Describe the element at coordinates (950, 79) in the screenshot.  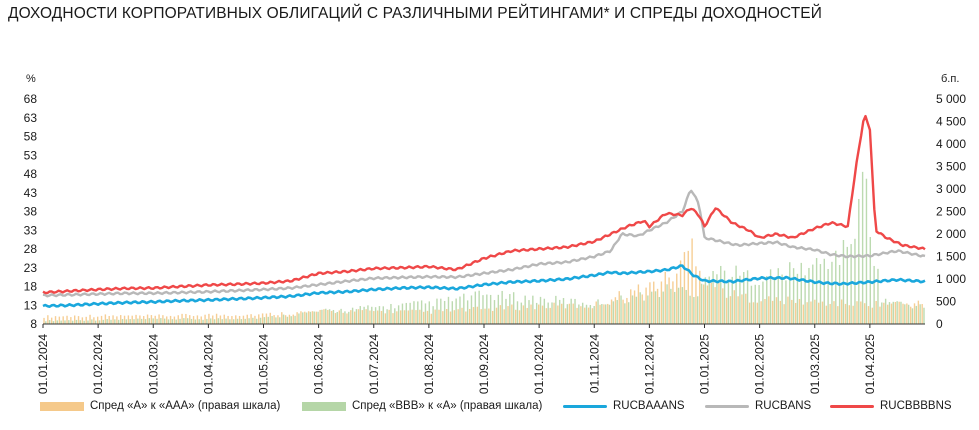
I see `right-axis-unit: б.п.` at that location.